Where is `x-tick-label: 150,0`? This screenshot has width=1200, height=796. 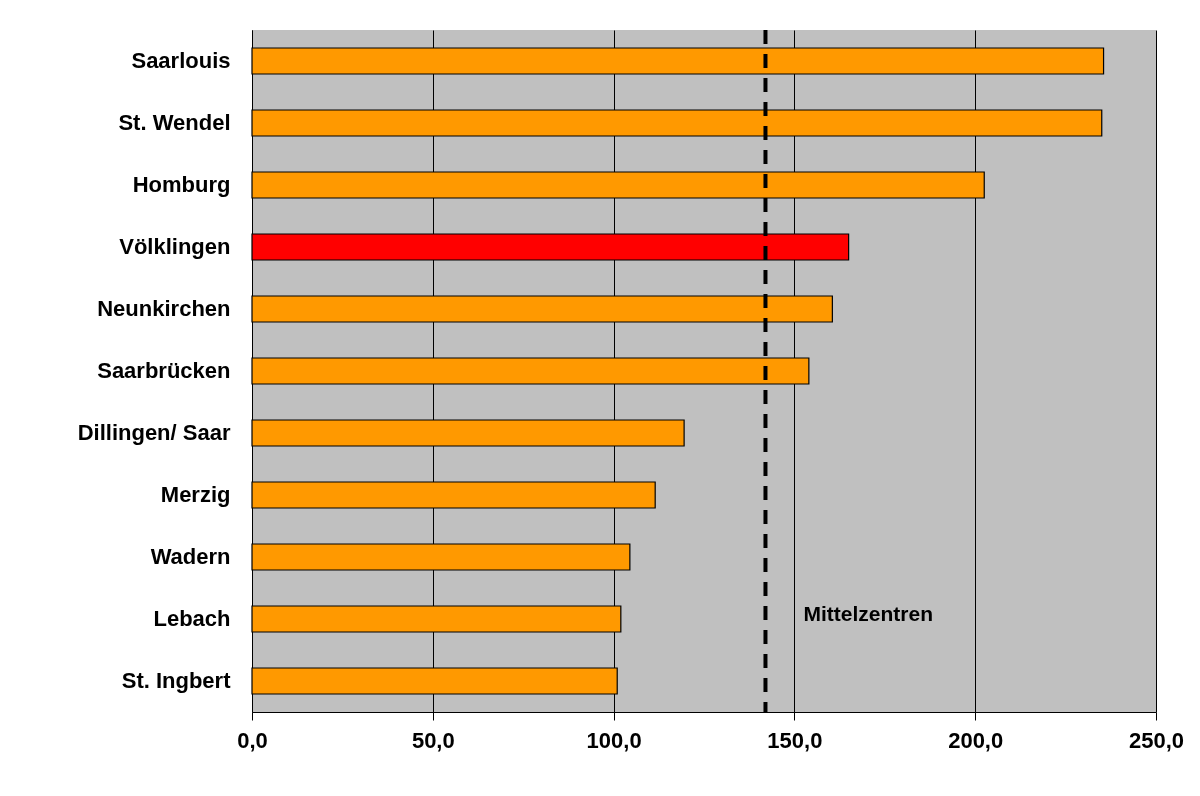 x-tick-label: 150,0 is located at coordinates (795, 740).